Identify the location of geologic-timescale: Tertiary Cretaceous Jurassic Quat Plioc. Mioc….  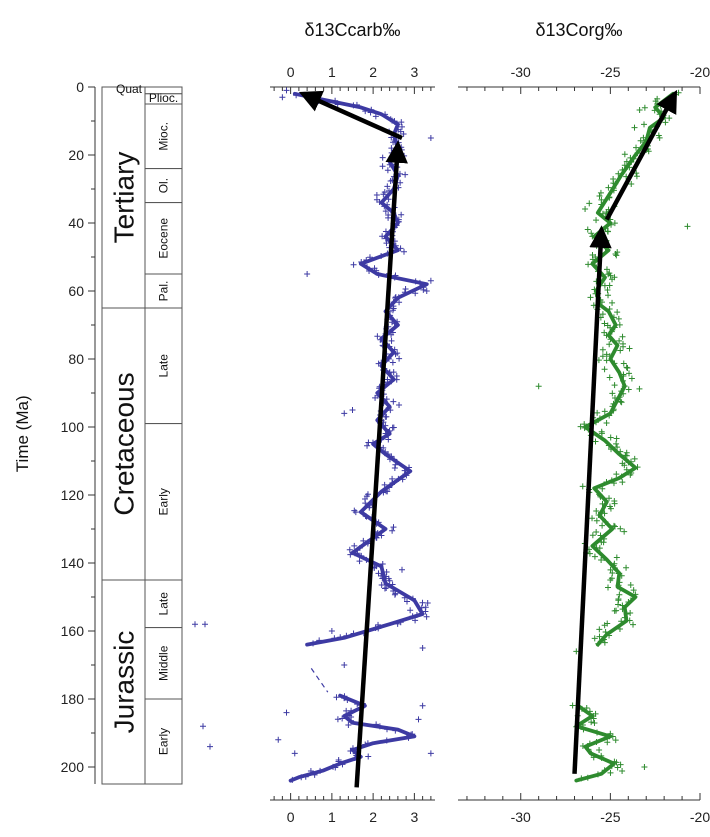
(142, 433).